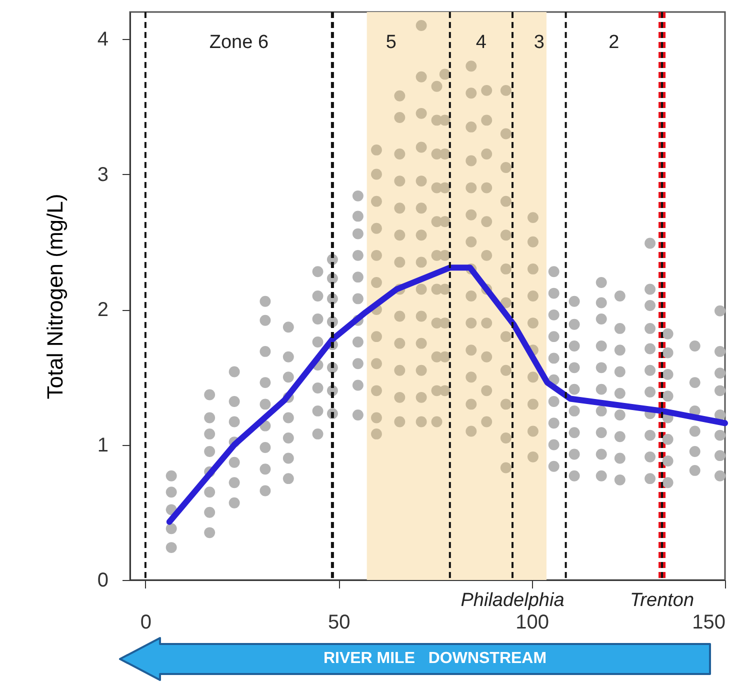 The width and height of the screenshot is (748, 684). What do you see at coordinates (102, 445) in the screenshot?
I see `y-tick-label: 1` at bounding box center [102, 445].